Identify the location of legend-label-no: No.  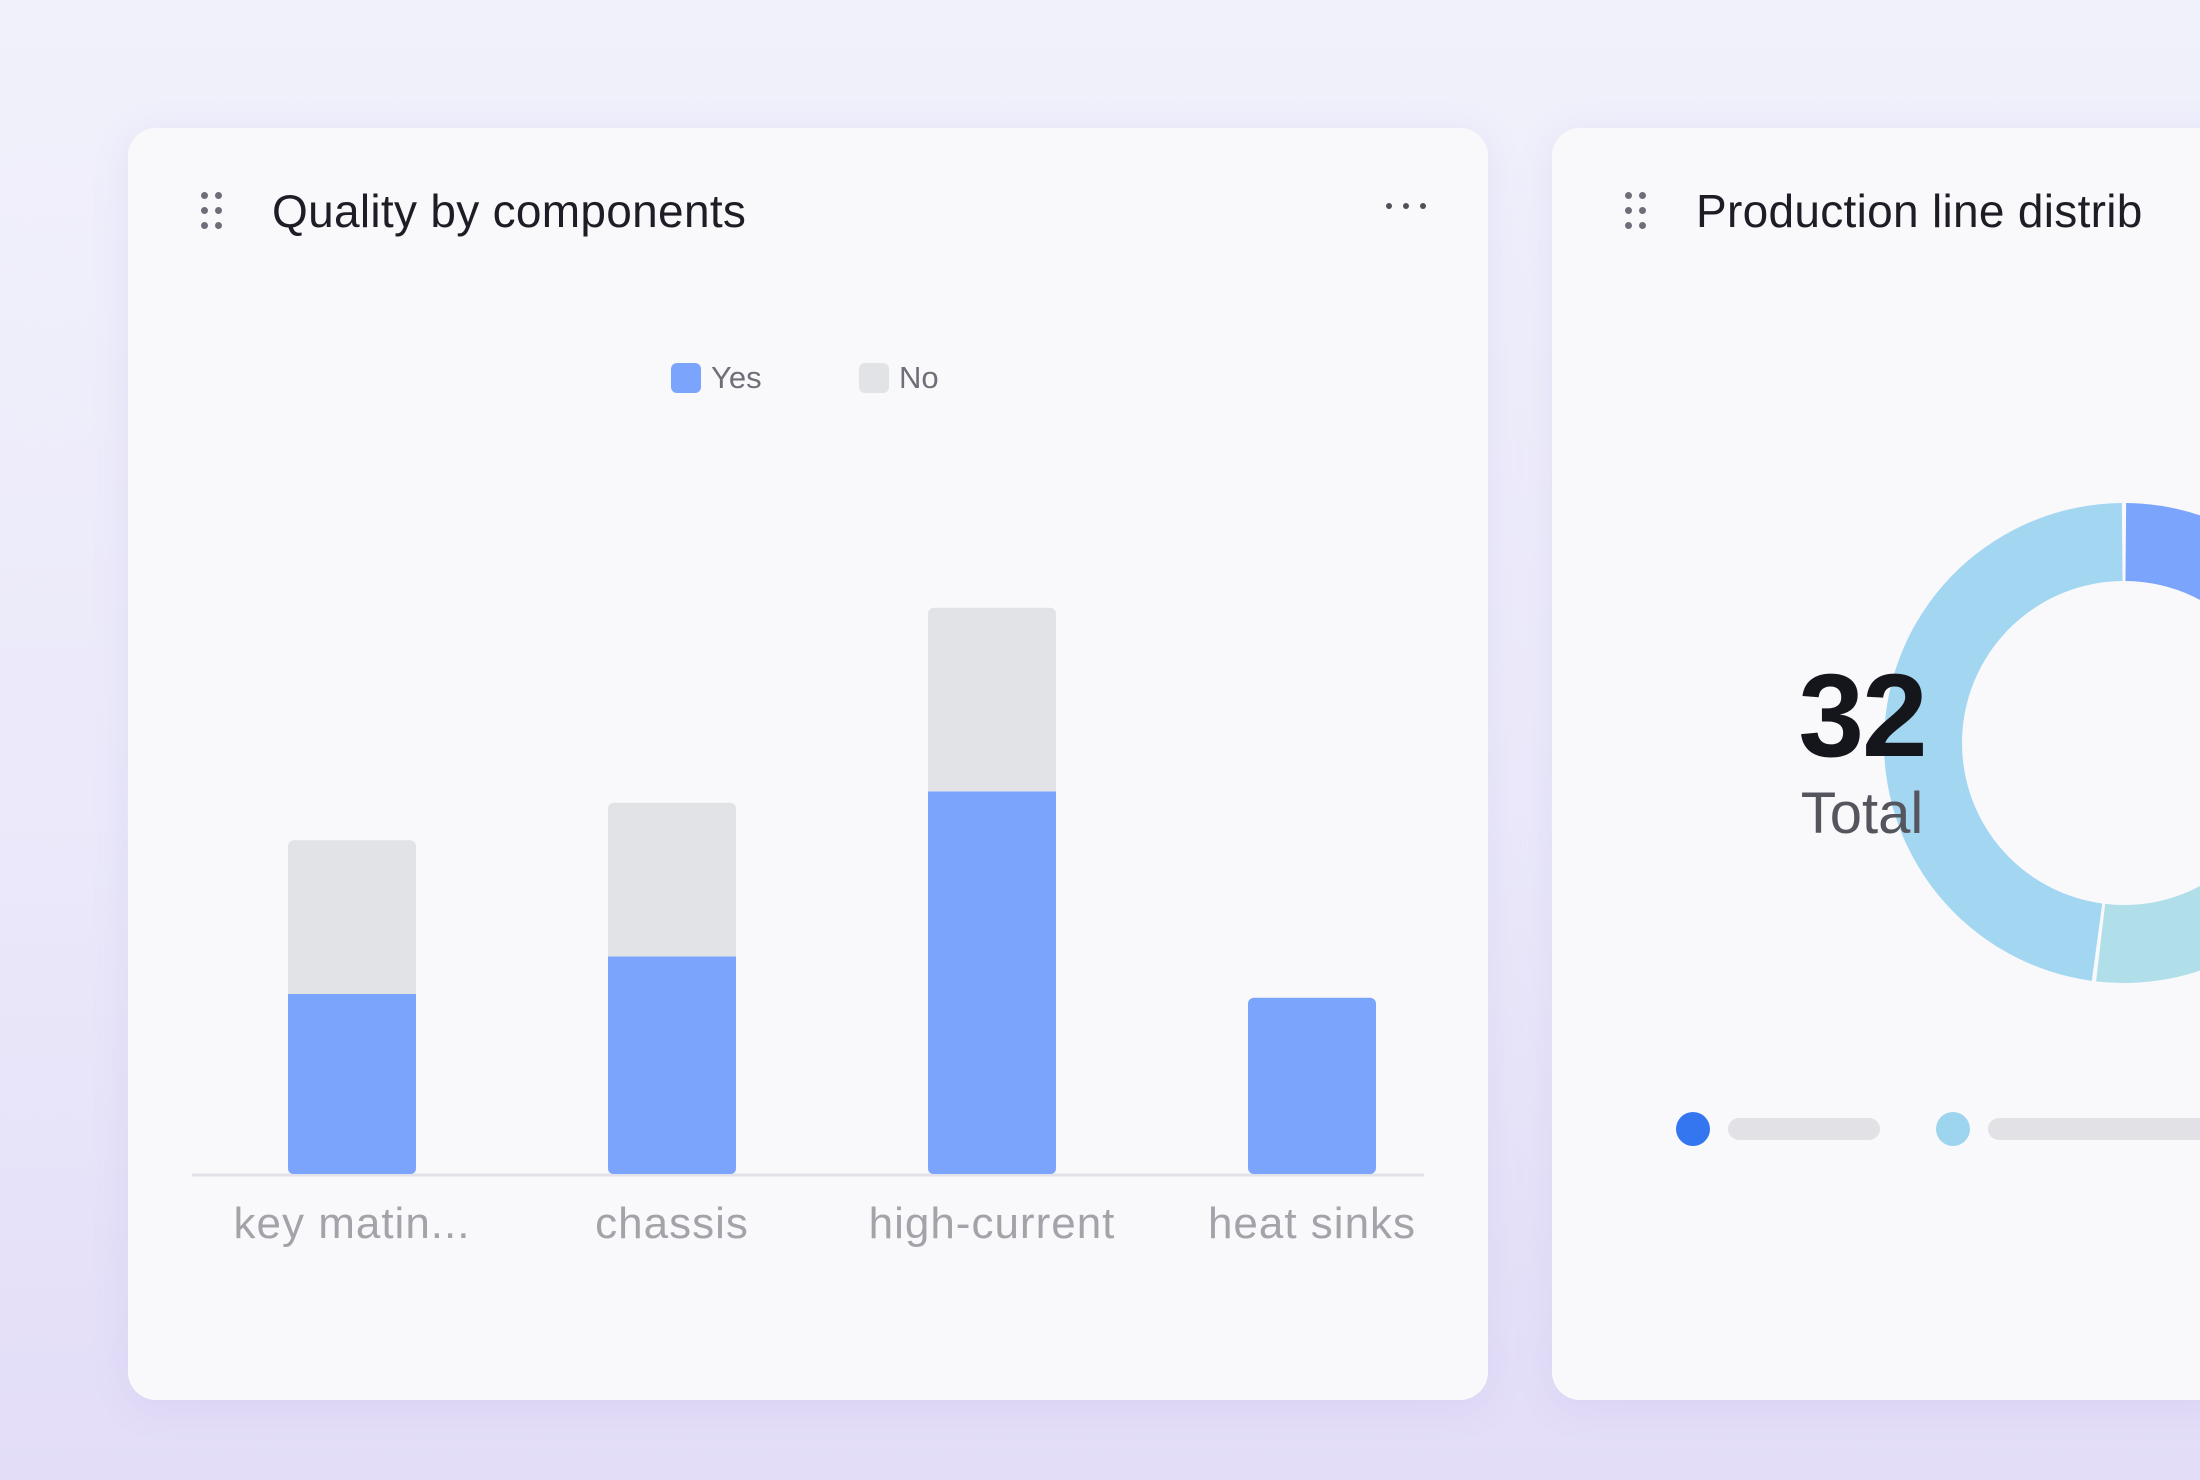
(919, 377).